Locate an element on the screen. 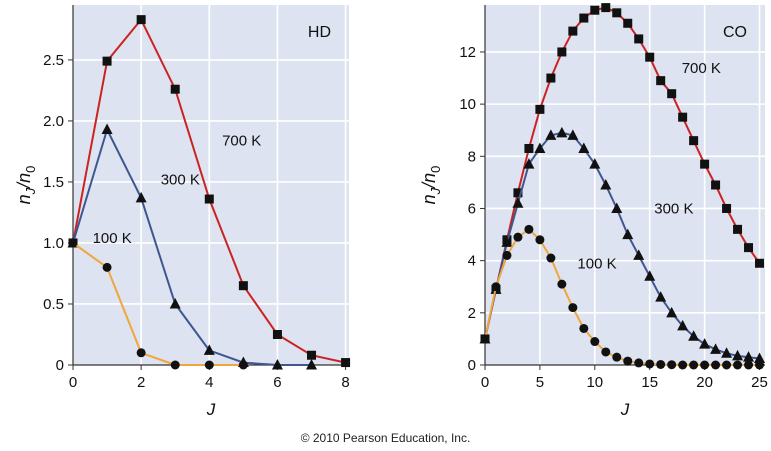 The width and height of the screenshot is (771, 451). x-tick-label: 6 is located at coordinates (277, 382).